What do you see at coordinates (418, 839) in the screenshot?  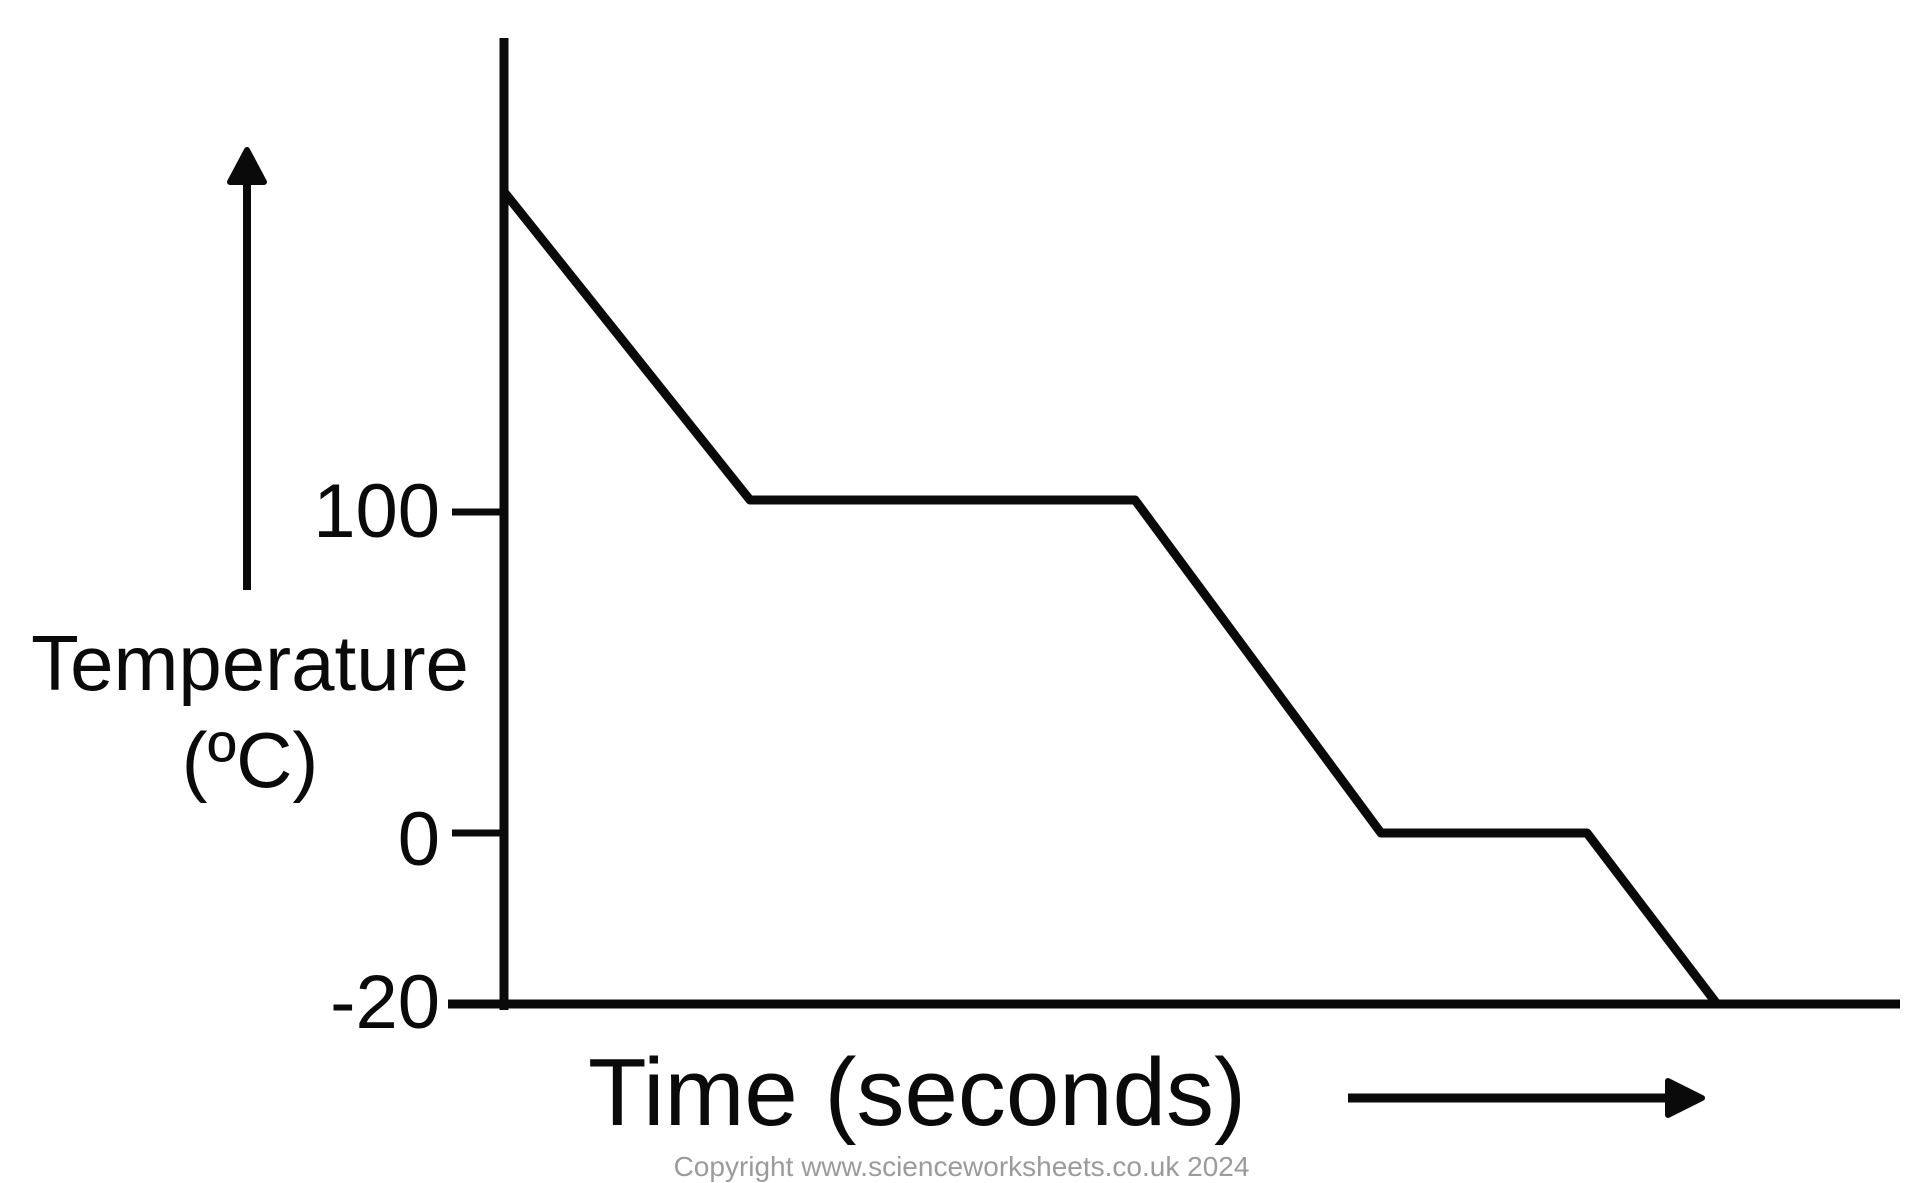 I see `y-tick-label-0: 0` at bounding box center [418, 839].